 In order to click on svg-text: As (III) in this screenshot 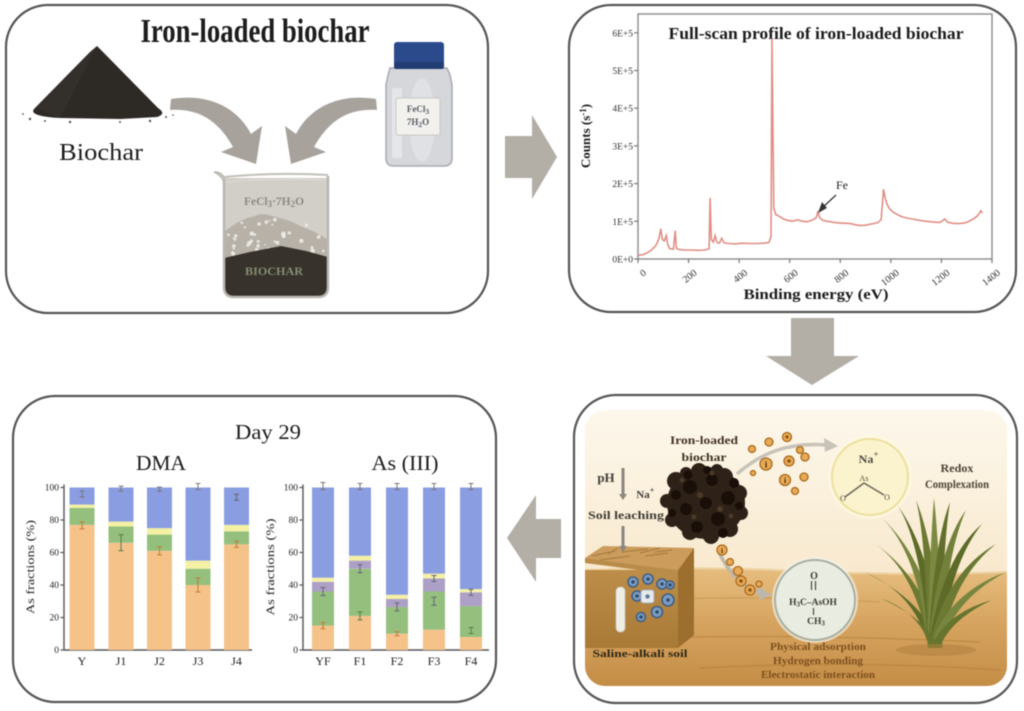, I will do `click(405, 463)`.